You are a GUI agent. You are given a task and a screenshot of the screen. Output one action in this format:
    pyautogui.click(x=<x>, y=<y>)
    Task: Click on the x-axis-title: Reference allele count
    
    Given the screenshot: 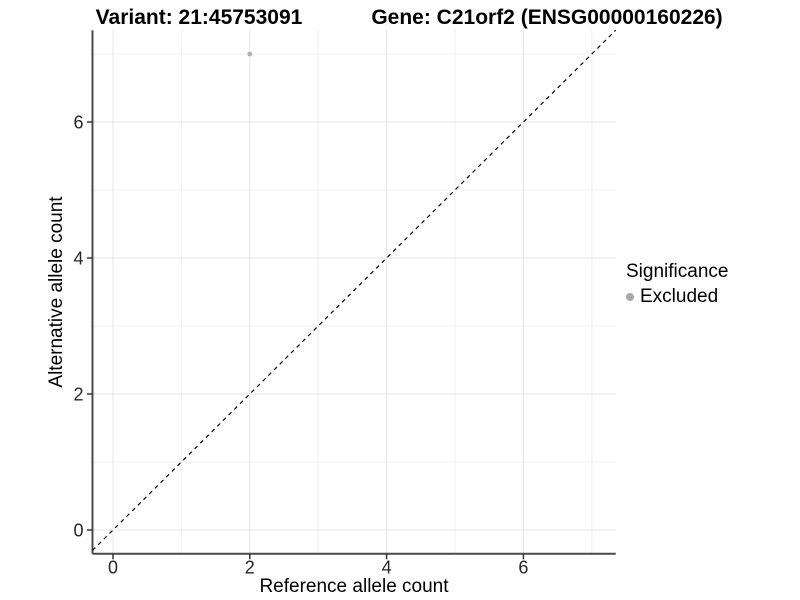 What is the action you would take?
    pyautogui.click(x=354, y=586)
    